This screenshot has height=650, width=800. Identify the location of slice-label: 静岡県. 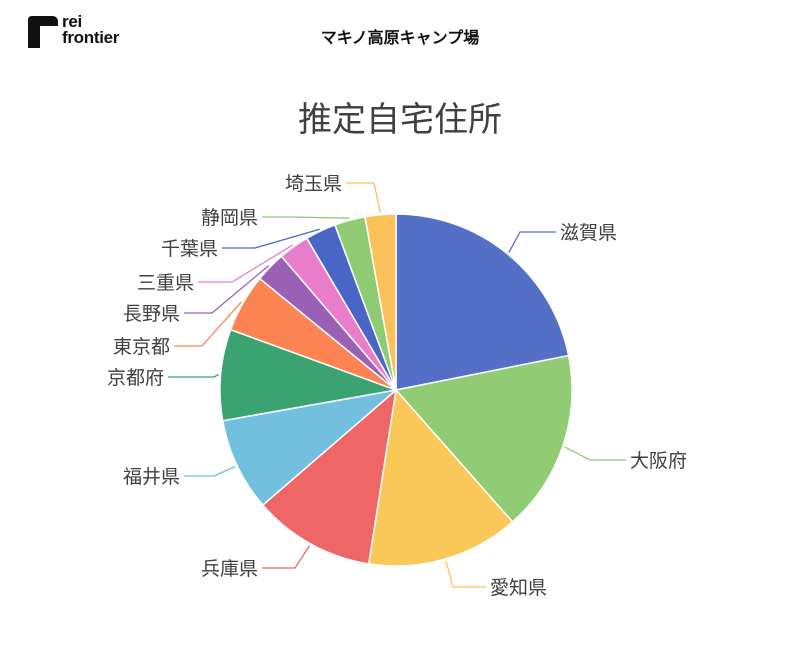
(229, 218).